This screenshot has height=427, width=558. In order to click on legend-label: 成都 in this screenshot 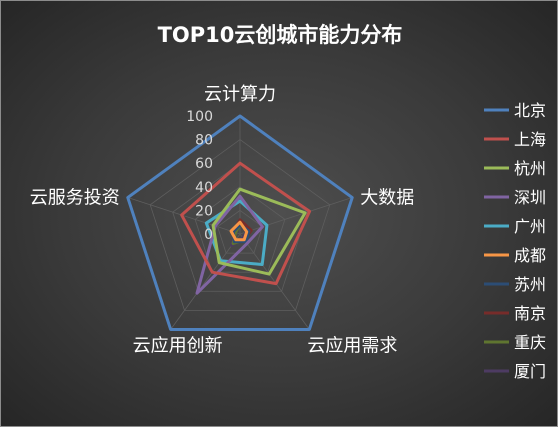, I will do `click(530, 255)`.